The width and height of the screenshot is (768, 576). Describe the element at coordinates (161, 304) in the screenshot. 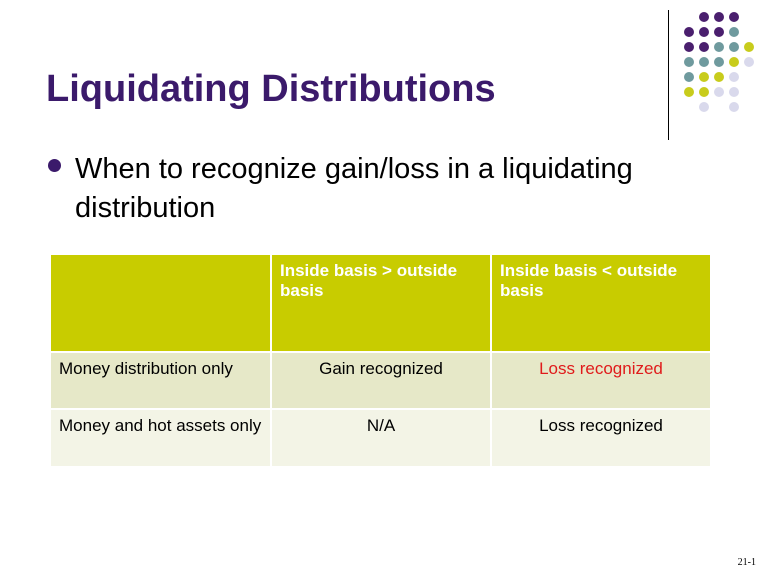

I see `table-header-empty` at that location.